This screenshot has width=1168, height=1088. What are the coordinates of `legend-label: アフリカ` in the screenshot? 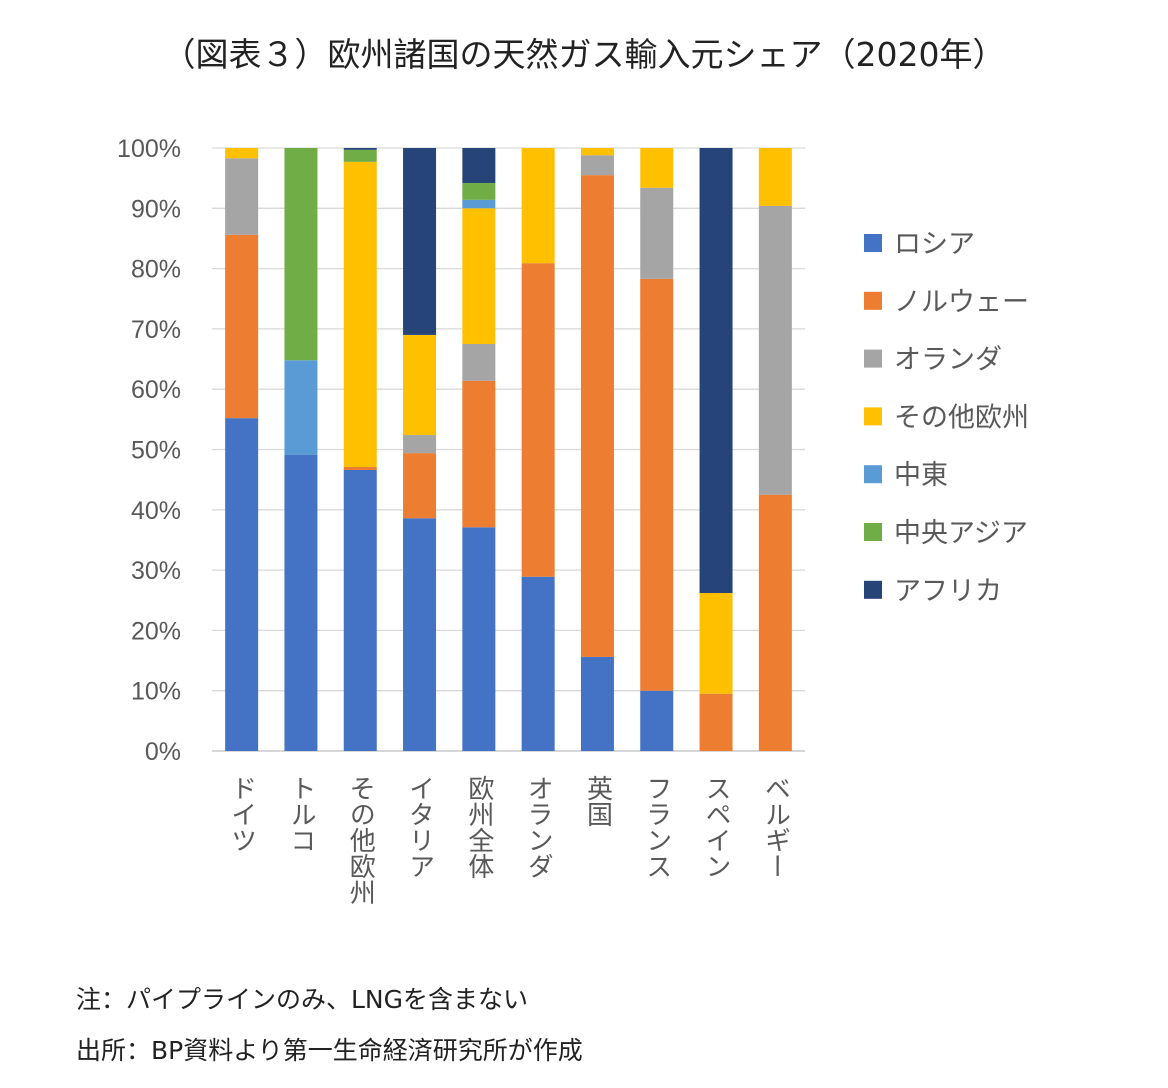 It's located at (948, 591).